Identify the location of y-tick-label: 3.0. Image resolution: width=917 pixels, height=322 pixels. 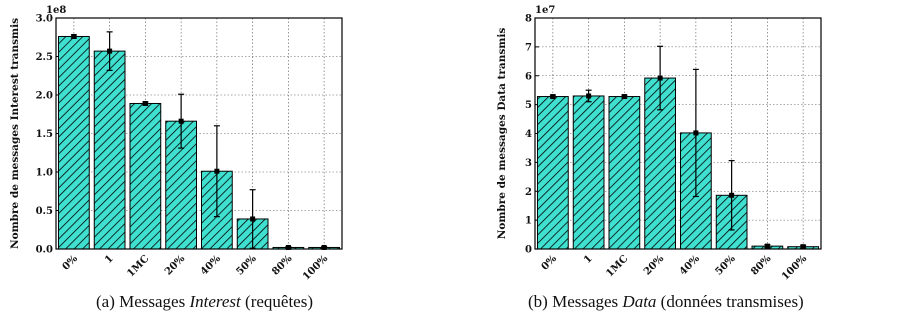
(44, 19).